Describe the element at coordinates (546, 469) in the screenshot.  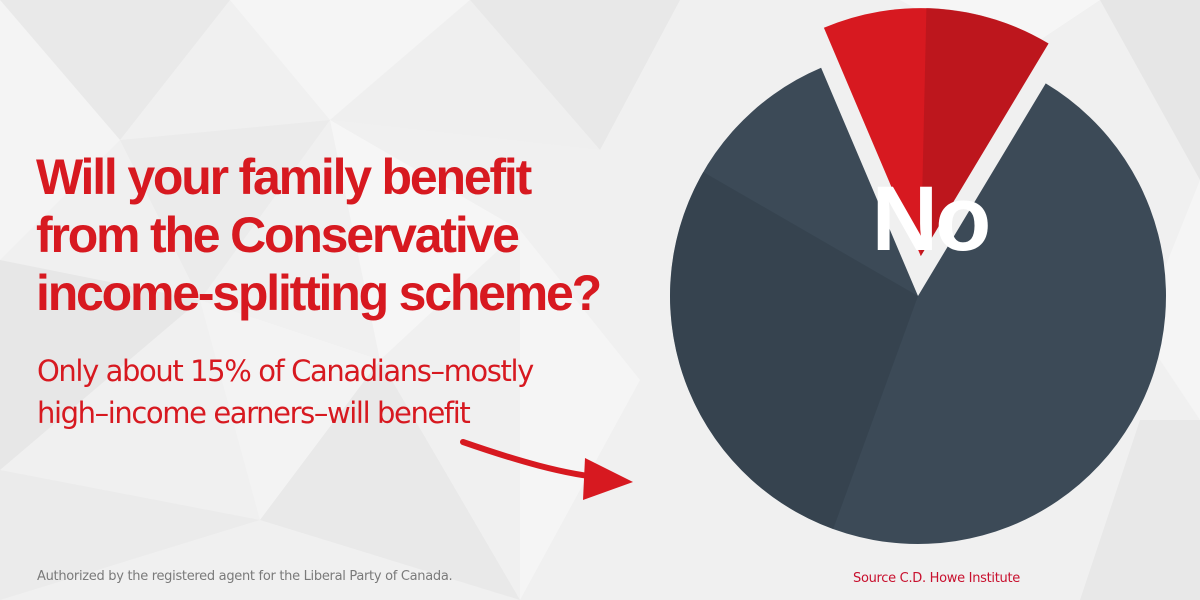
I see `arrow-icon` at that location.